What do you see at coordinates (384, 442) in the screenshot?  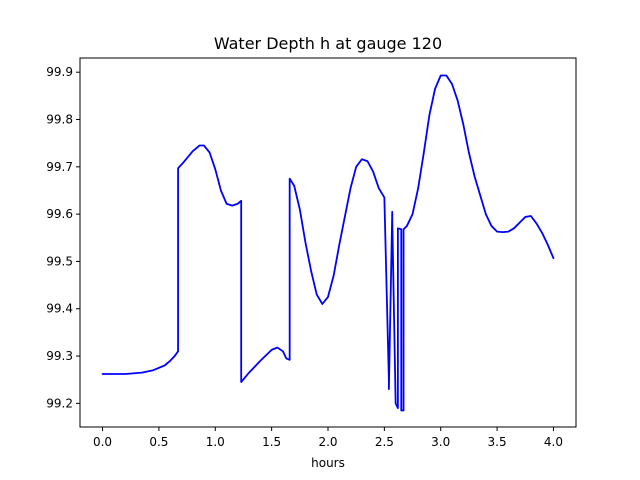 I see `x-tick-label: 2.5` at bounding box center [384, 442].